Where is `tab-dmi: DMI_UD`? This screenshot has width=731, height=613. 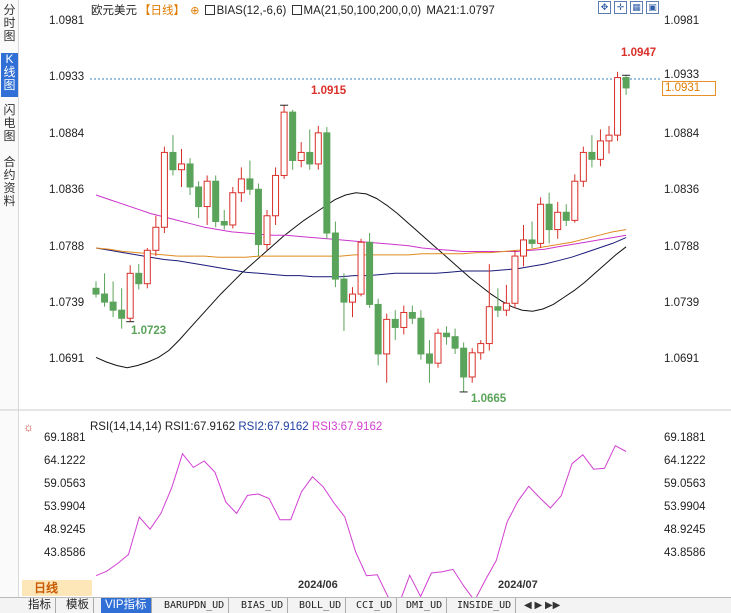
tab-dmi: DMI_UD is located at coordinates (425, 605).